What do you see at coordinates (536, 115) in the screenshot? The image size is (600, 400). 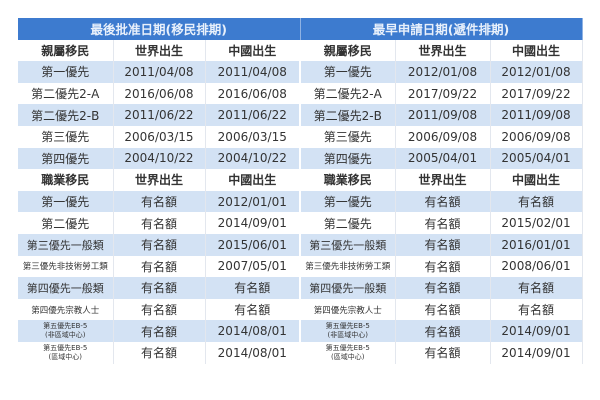 I see `china-date-cell: 2011/09/08` at bounding box center [536, 115].